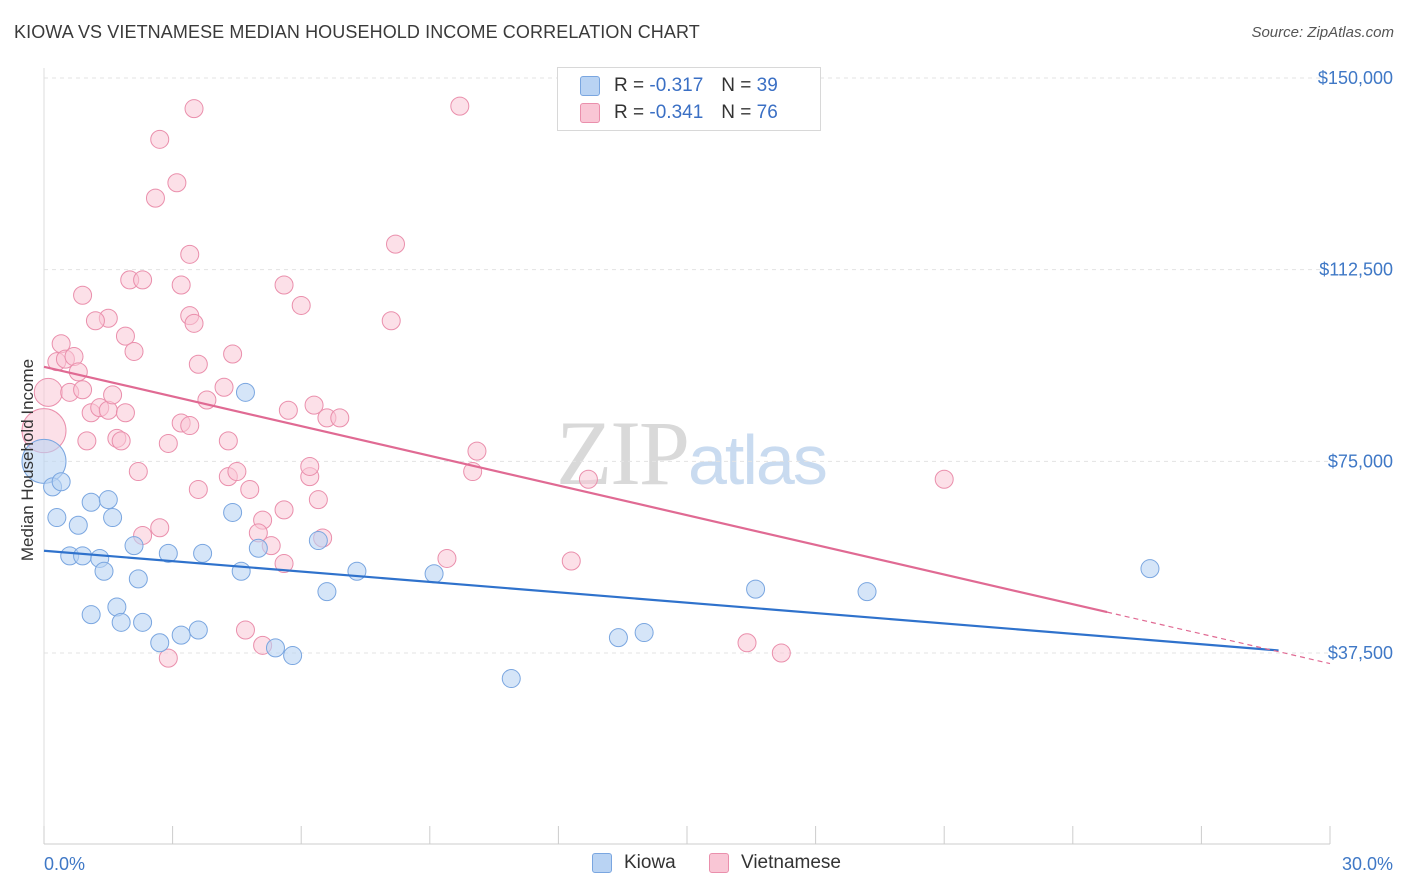 This screenshot has height=892, width=1406. I want to click on legend-label-kiowa: Kiowa, so click(650, 862).